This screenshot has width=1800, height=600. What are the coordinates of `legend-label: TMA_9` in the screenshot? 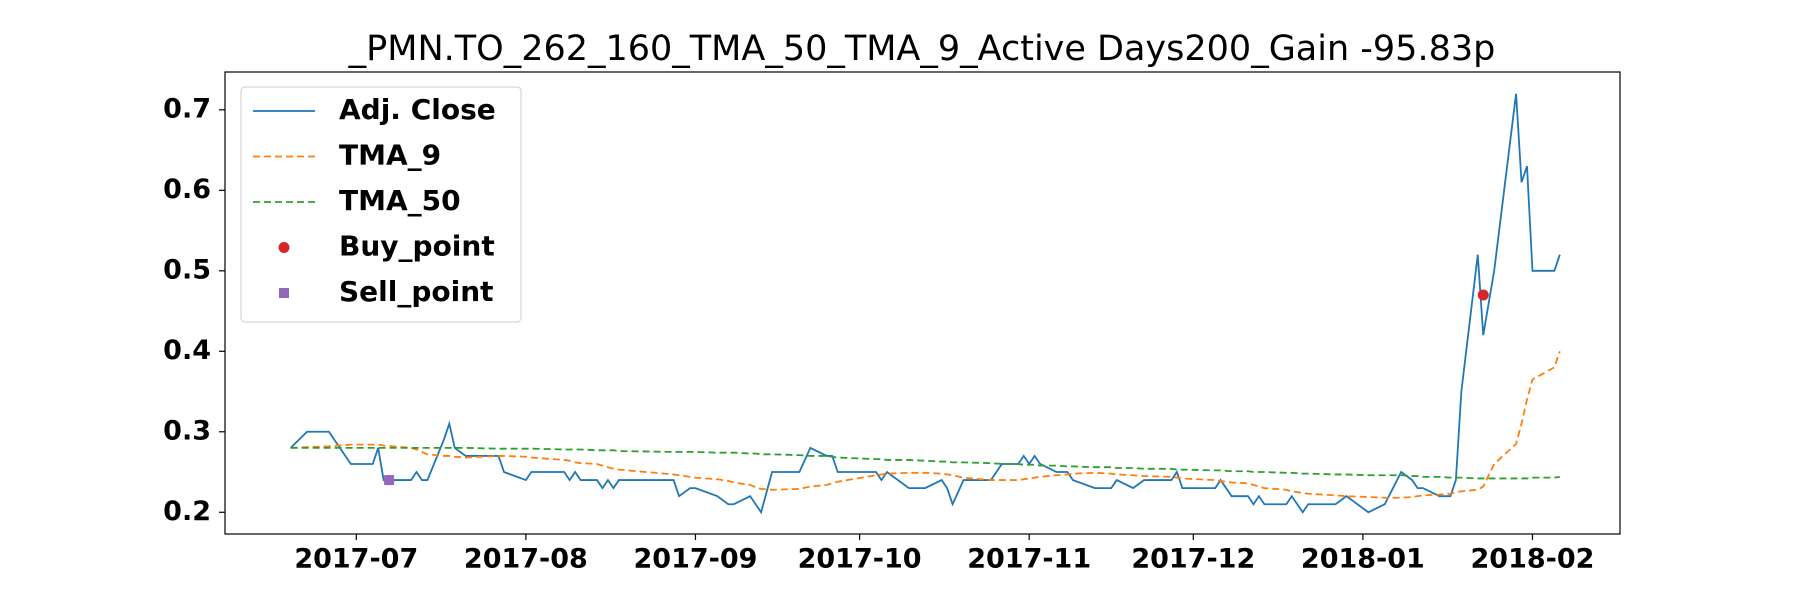 It's located at (390, 155).